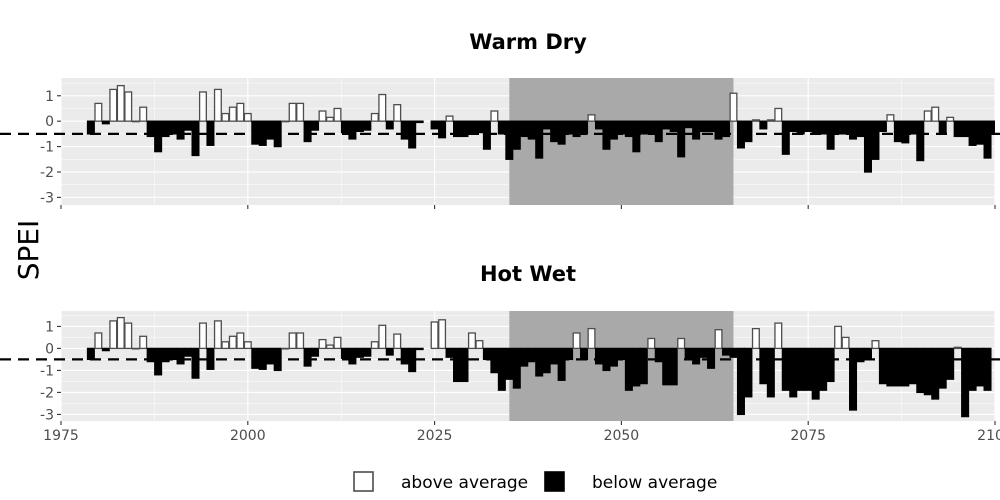 The width and height of the screenshot is (1000, 500). What do you see at coordinates (688, 354) in the screenshot?
I see `bar-hot-wet-2059` at bounding box center [688, 354].